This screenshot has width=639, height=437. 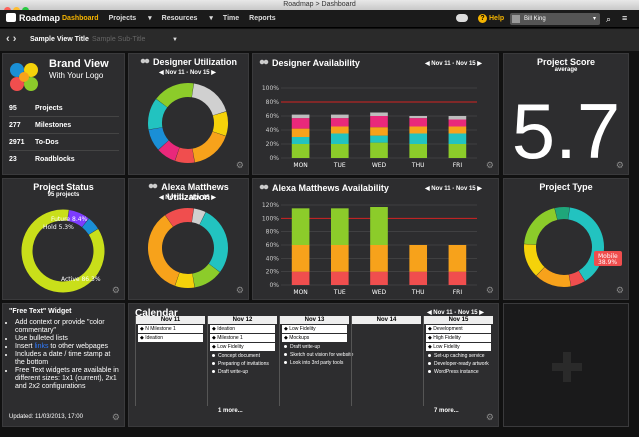 What do you see at coordinates (42, 159) in the screenshot?
I see `stat-row: 23 Roadblocks` at bounding box center [42, 159].